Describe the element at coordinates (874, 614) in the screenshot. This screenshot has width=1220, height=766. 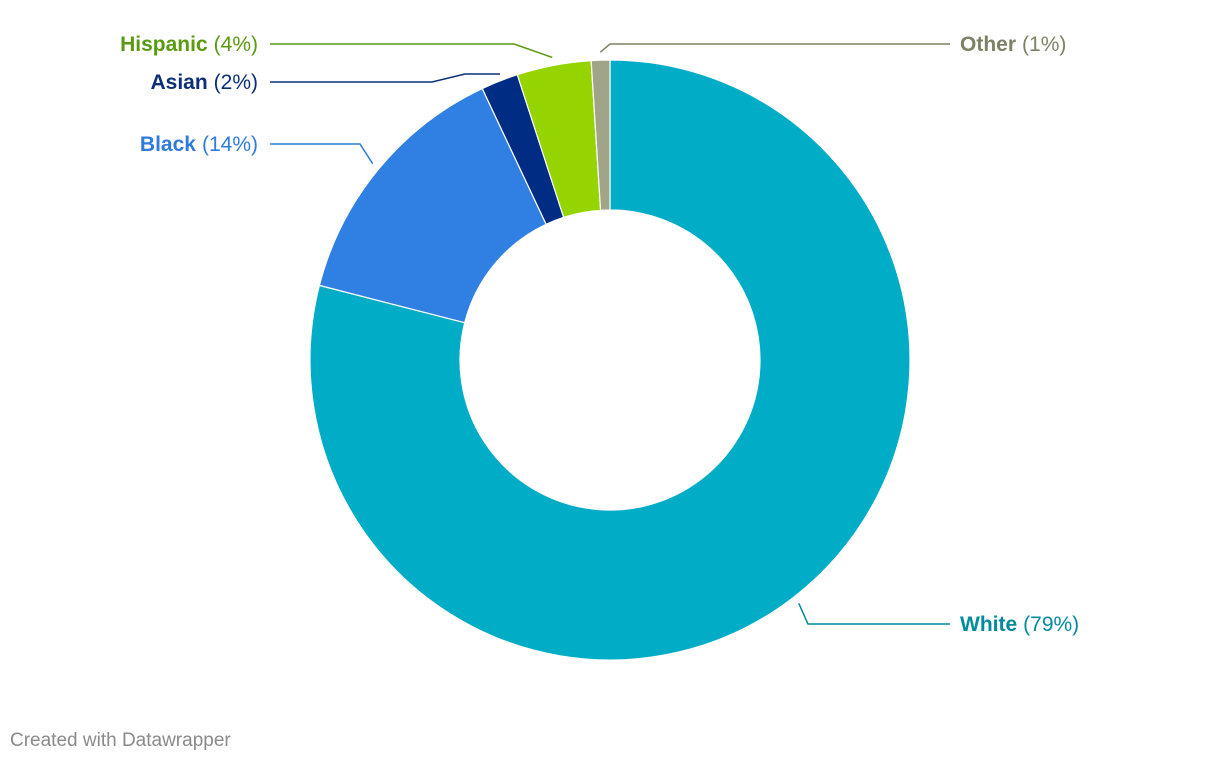
I see `leader-white` at that location.